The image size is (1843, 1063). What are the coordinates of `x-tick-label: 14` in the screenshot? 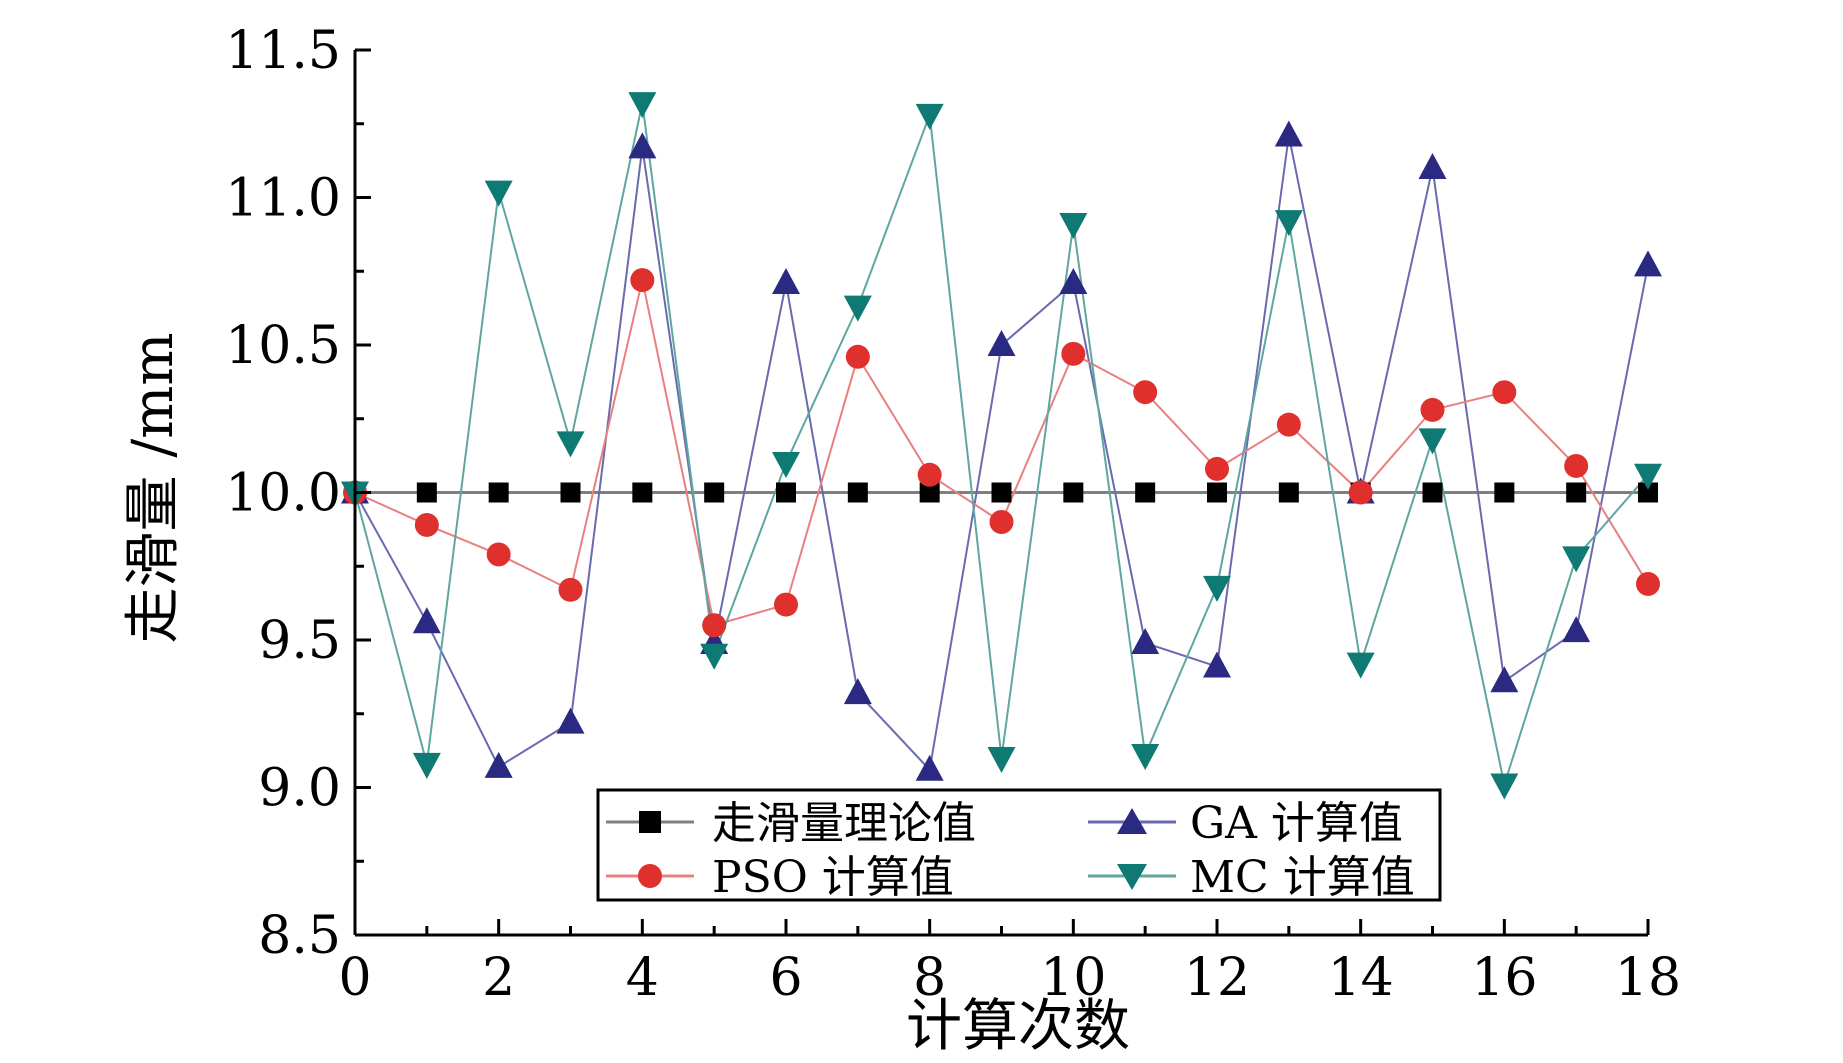 It's located at (1361, 978).